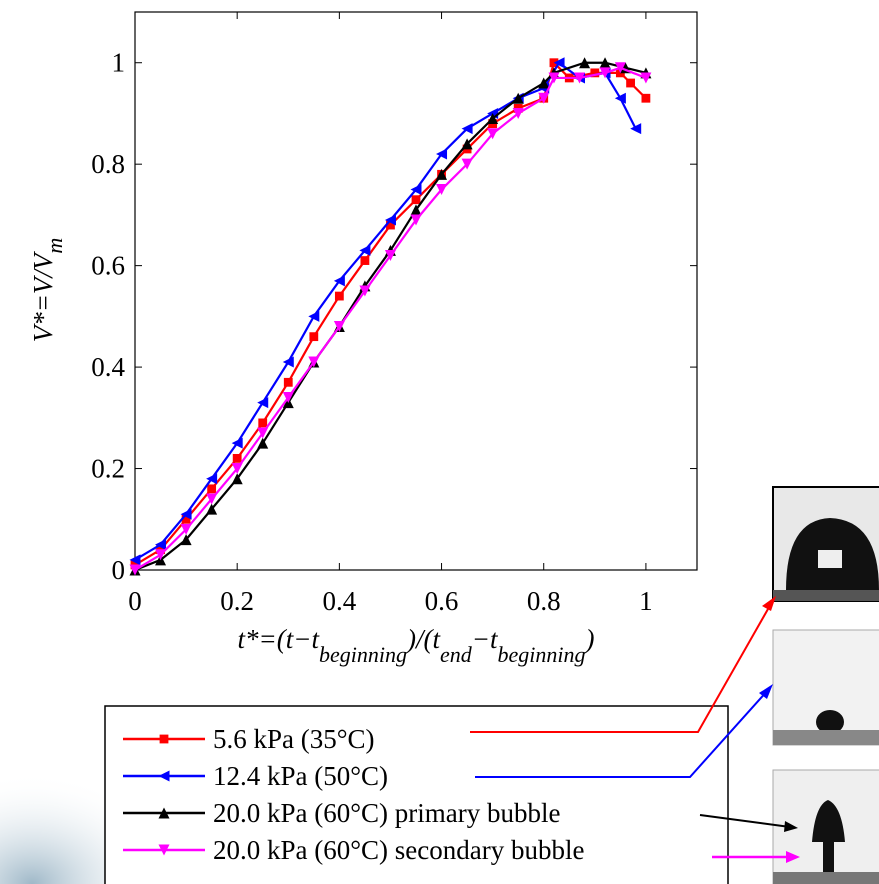 Image resolution: width=879 pixels, height=884 pixels. Describe the element at coordinates (237, 601) in the screenshot. I see `x-tick-label: 0.2` at that location.